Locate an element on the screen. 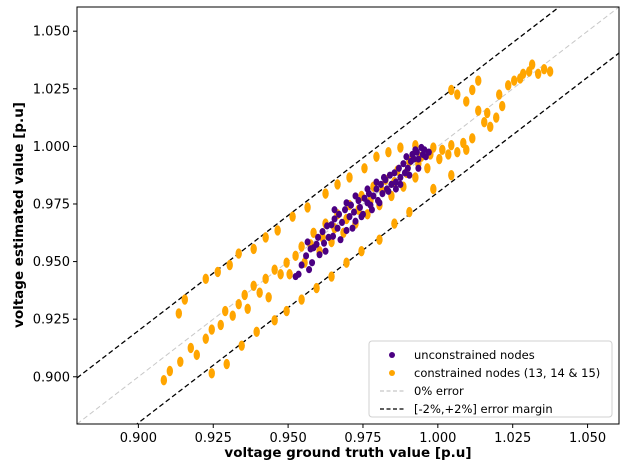 Image resolution: width=627 pixels, height=463 pixels. legend-item-unconstrained: unconstrained nodes is located at coordinates (462, 355).